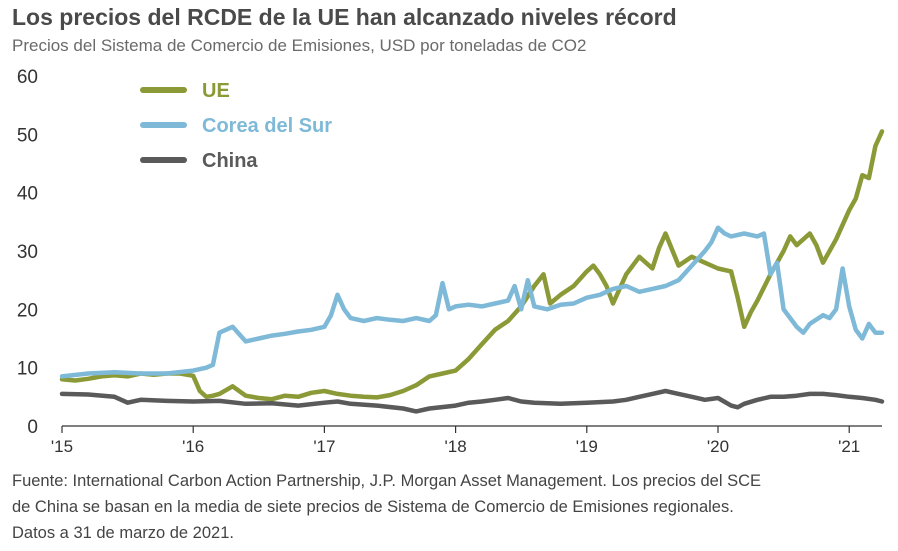  Describe the element at coordinates (216, 91) in the screenshot. I see `legend-label: UE` at that location.